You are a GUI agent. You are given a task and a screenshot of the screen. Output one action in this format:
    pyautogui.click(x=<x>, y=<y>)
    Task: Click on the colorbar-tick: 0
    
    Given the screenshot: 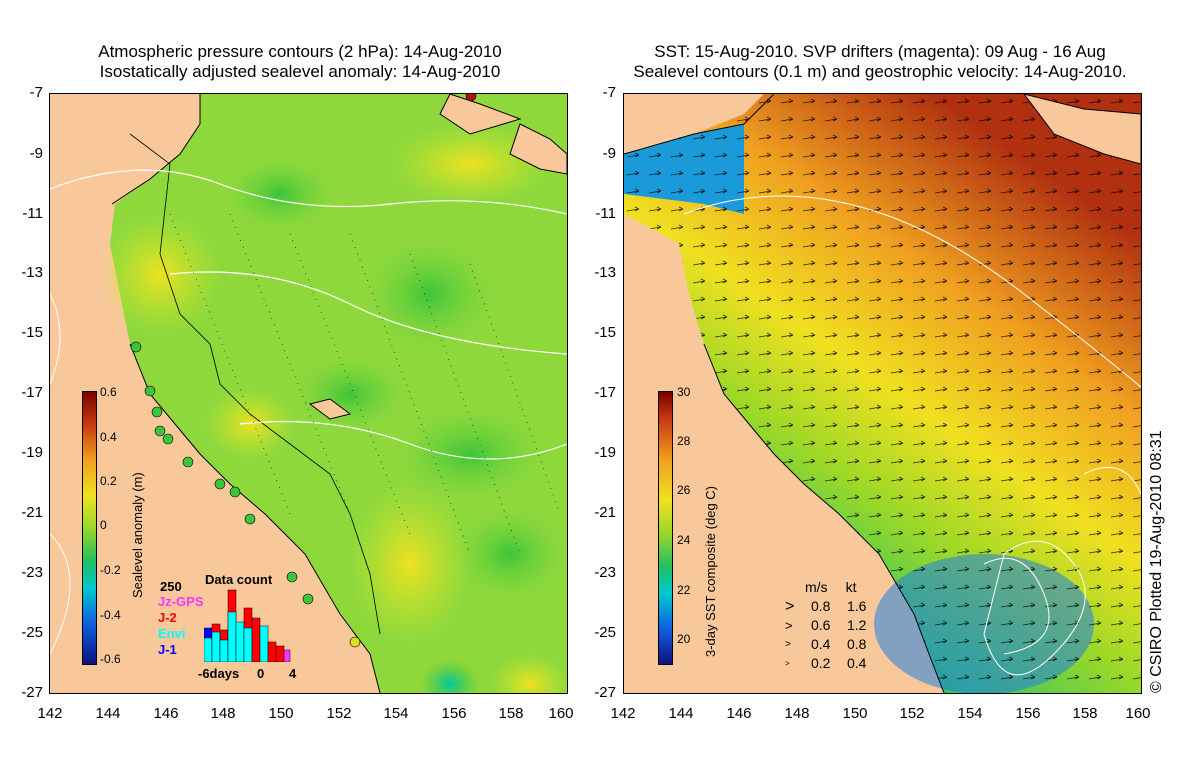 What is the action you would take?
    pyautogui.click(x=103, y=525)
    